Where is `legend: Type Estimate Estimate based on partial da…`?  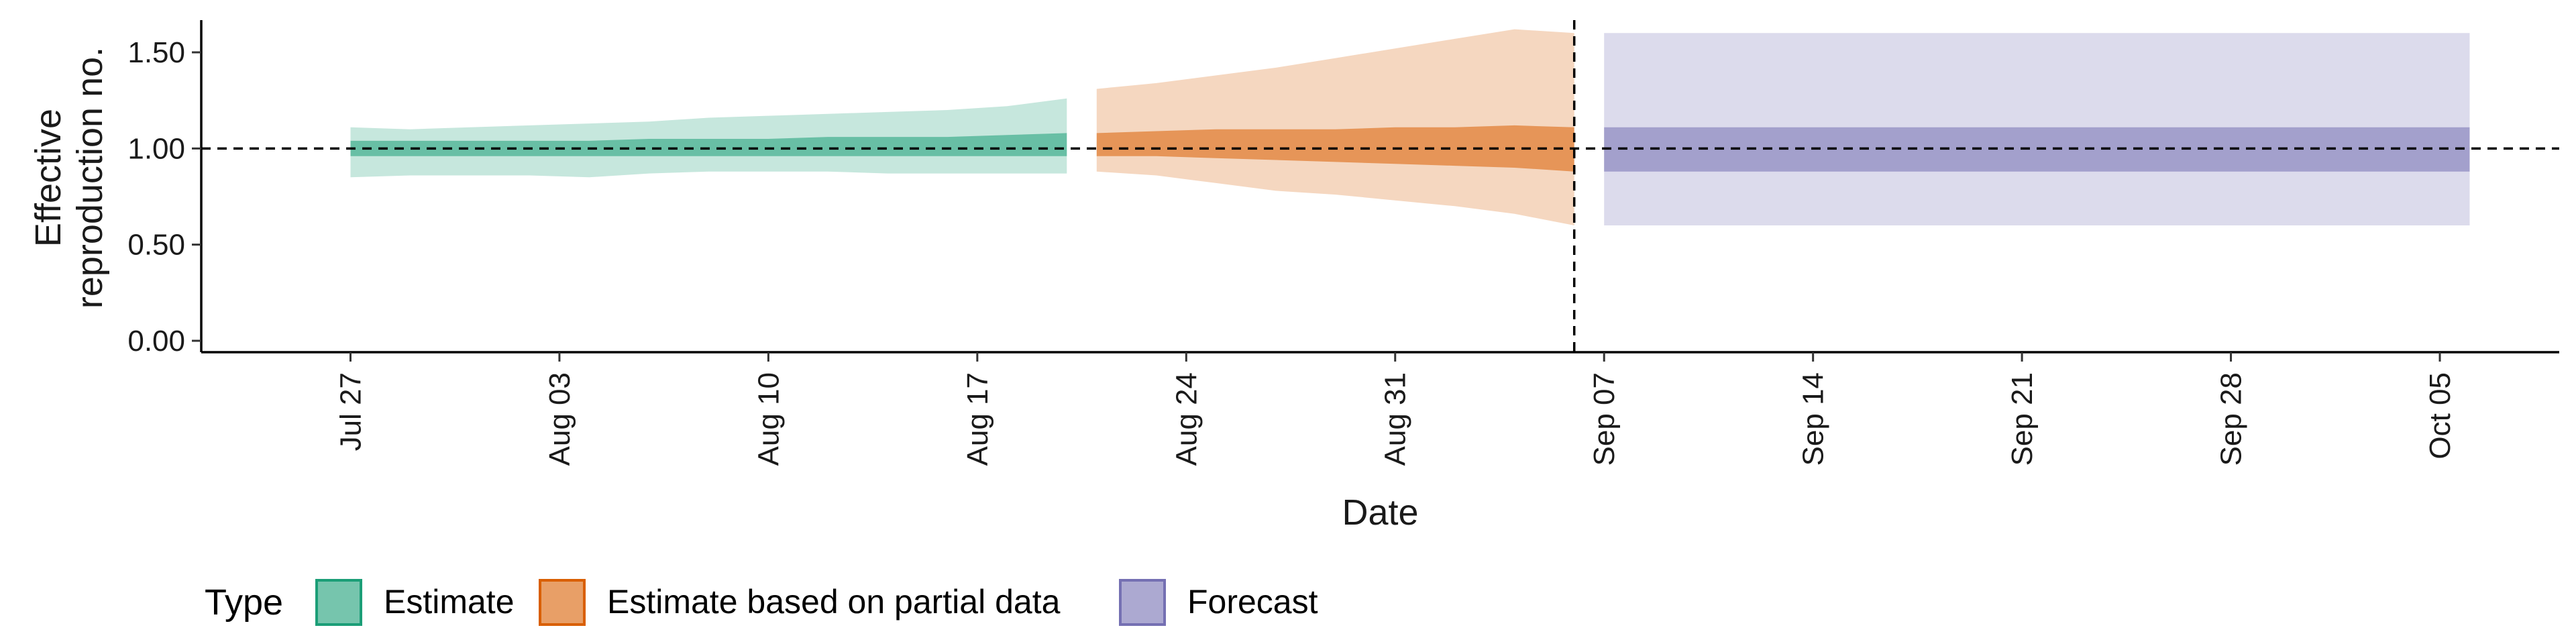
legend: Type Estimate Estimate based on partial da… is located at coordinates (761, 602).